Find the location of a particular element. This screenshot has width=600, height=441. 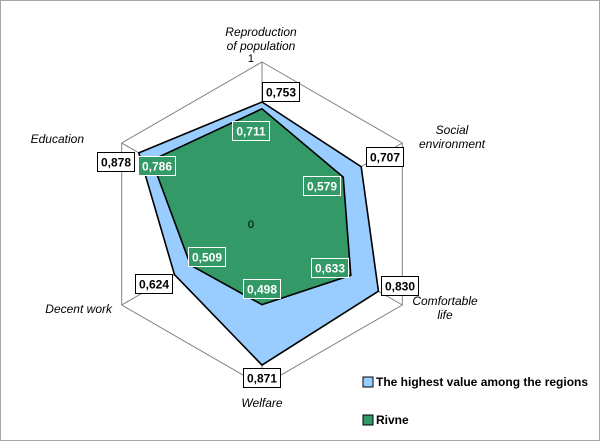

svg-text: 0,509 is located at coordinates (207, 258).